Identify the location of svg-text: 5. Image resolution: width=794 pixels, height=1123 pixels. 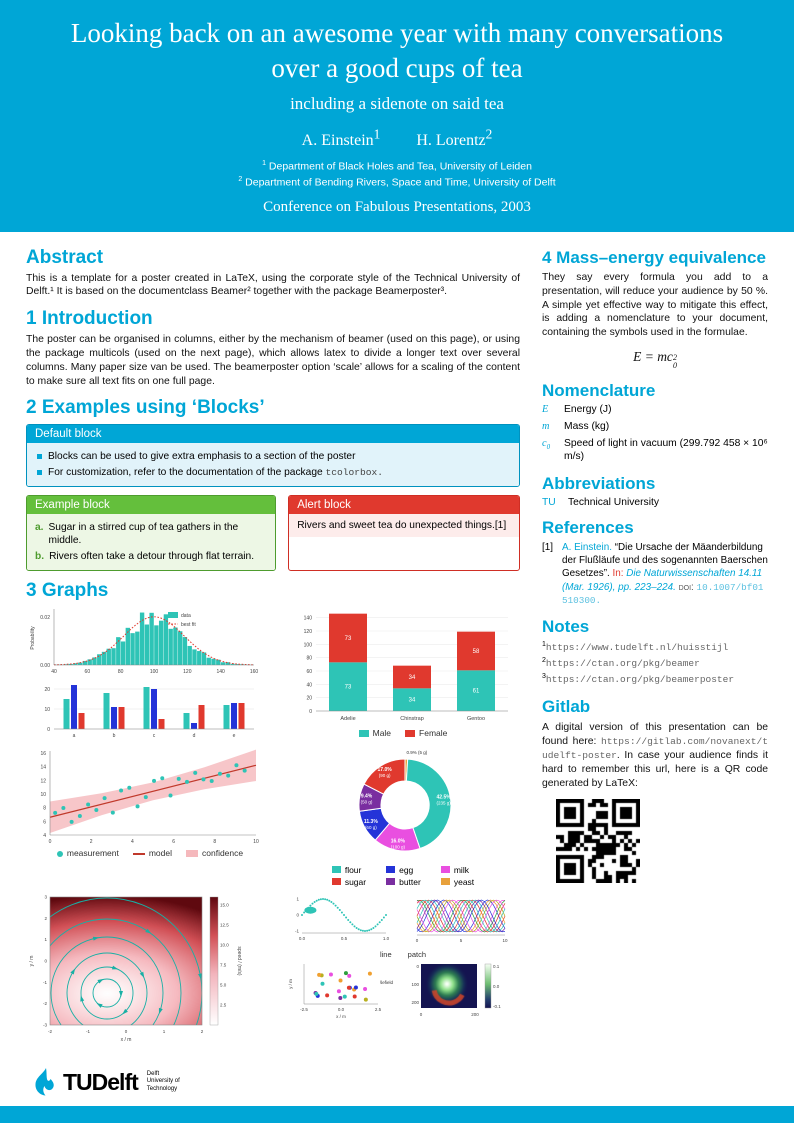
(461, 940).